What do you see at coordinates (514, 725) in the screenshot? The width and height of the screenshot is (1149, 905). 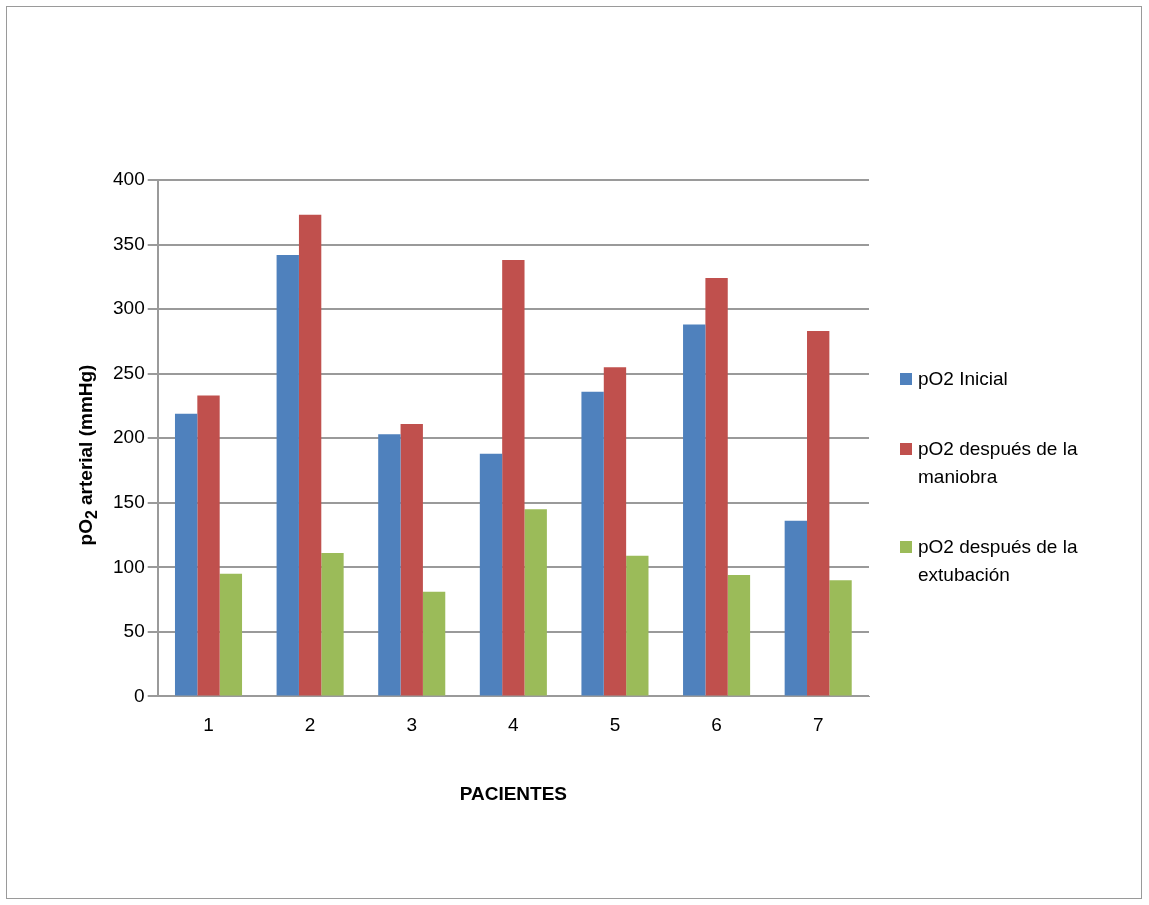 I see `x-tick-label: 4` at bounding box center [514, 725].